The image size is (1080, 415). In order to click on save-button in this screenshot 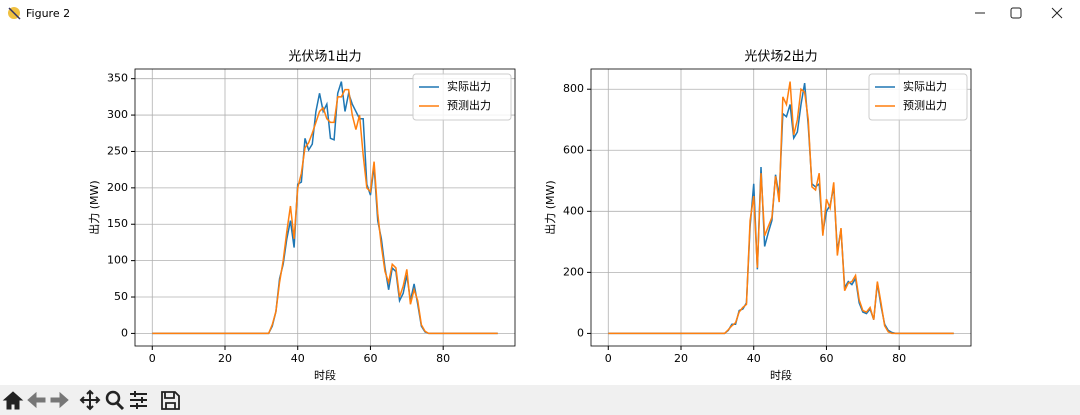, I will do `click(170, 400)`.